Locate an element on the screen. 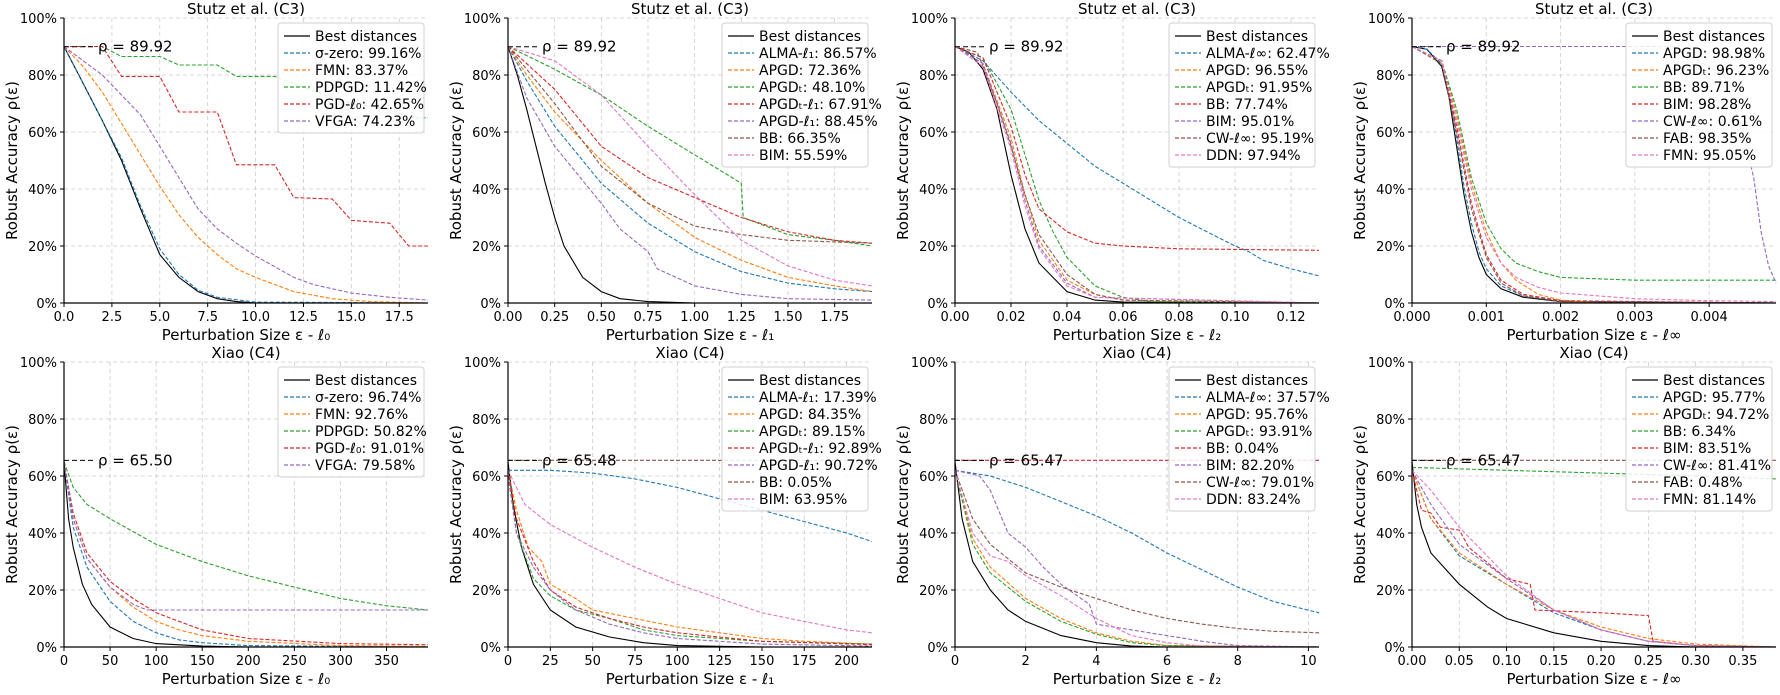 This screenshot has width=1780, height=695. legend-label: FMN: 83.37% is located at coordinates (361, 71).